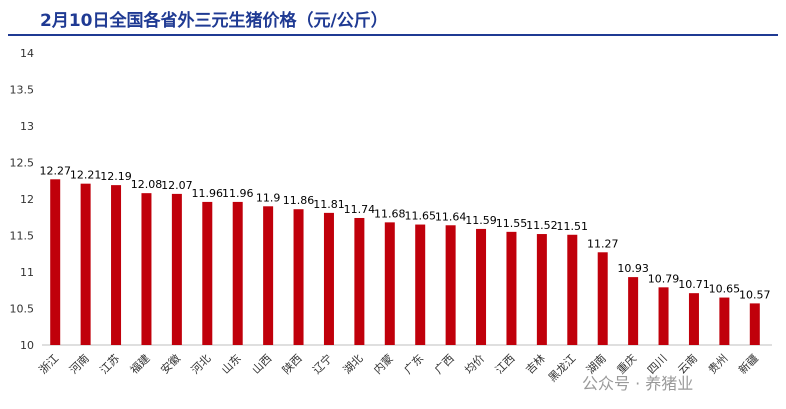 The width and height of the screenshot is (786, 409). What do you see at coordinates (49, 364) in the screenshot?
I see `x-tick-label: 浙江` at bounding box center [49, 364].